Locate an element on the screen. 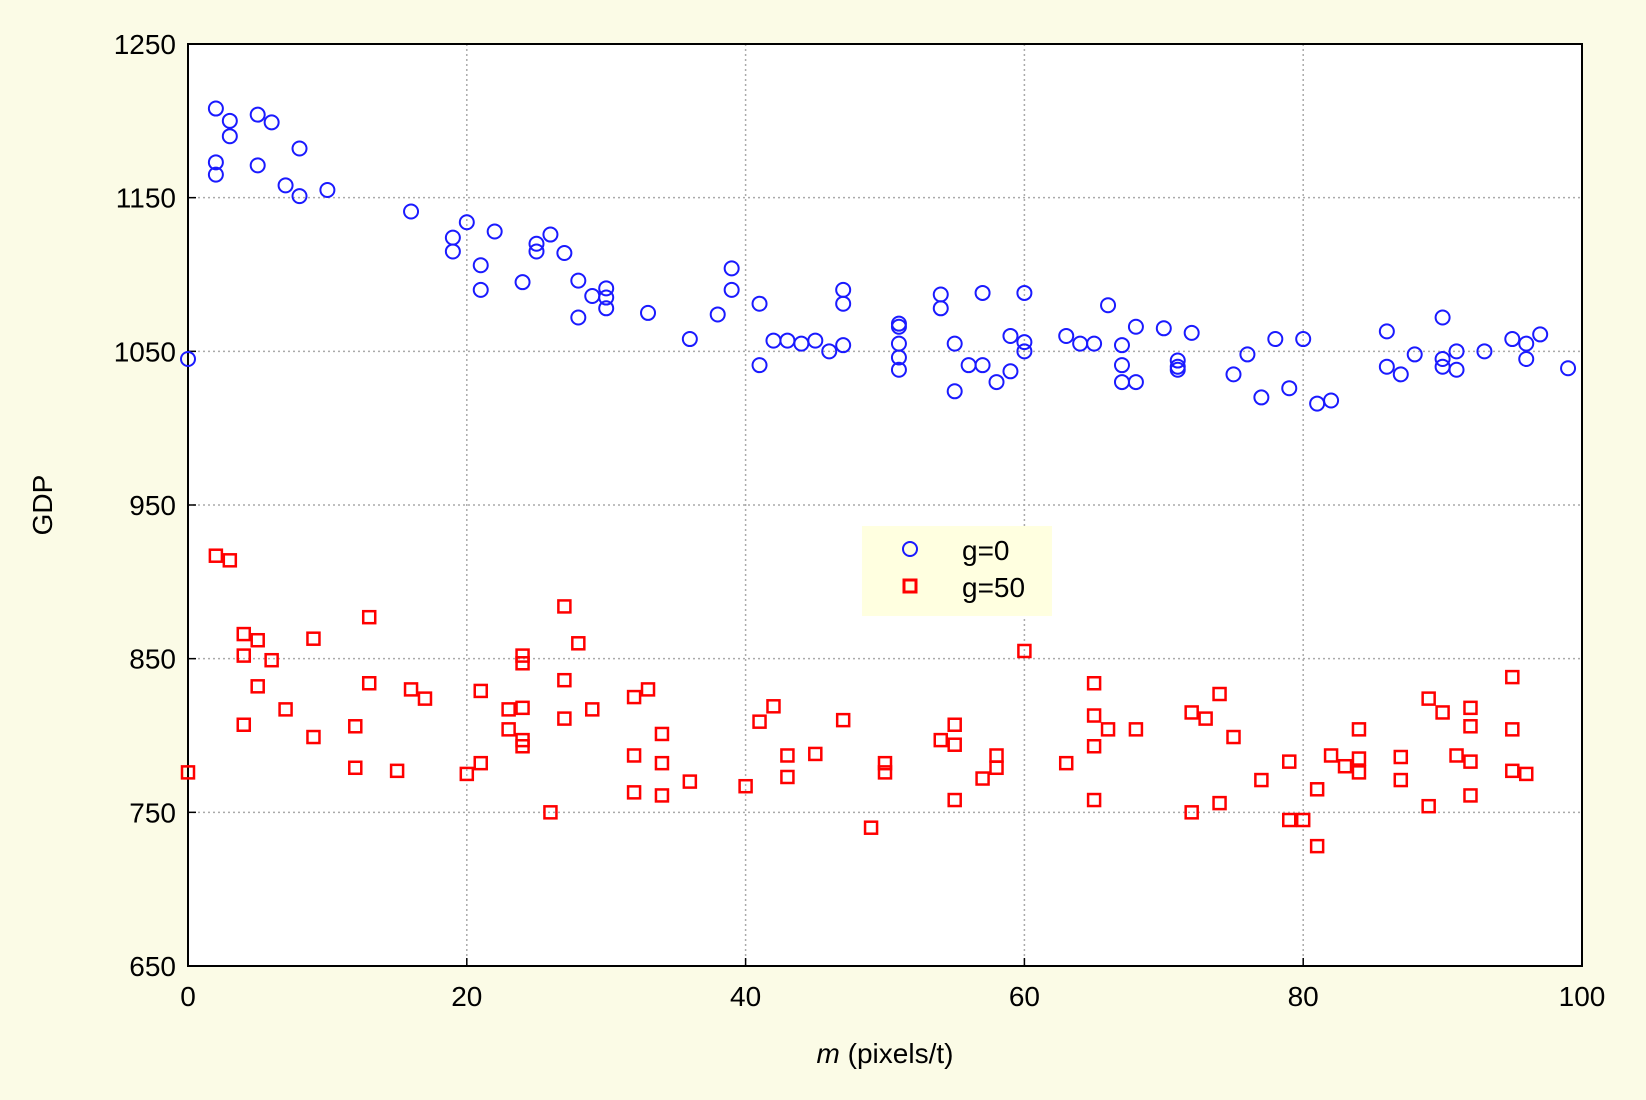 The height and width of the screenshot is (1100, 1646). x-tick-label: 0 is located at coordinates (188, 996).